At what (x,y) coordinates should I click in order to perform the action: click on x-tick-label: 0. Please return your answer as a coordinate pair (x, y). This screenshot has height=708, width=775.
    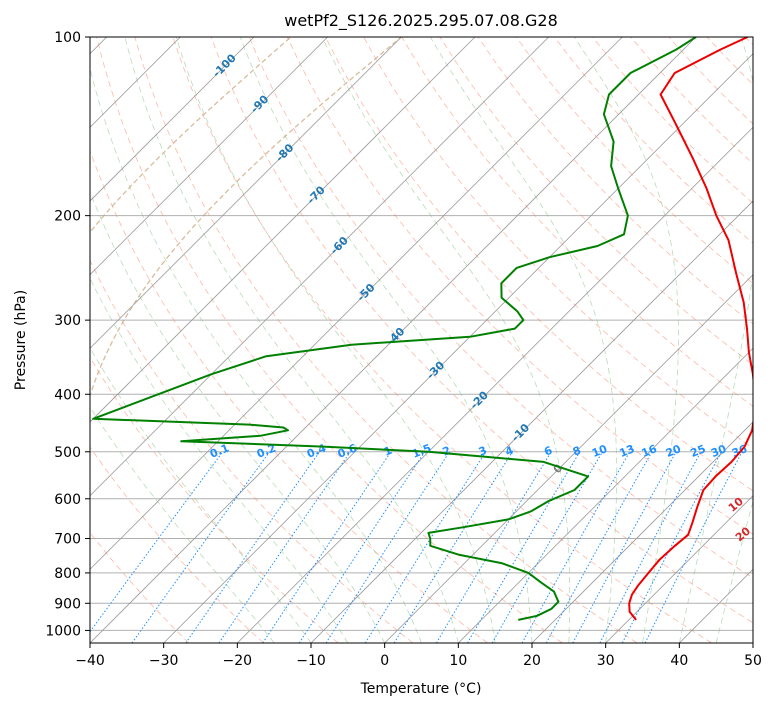
    Looking at the image, I should click on (384, 661).